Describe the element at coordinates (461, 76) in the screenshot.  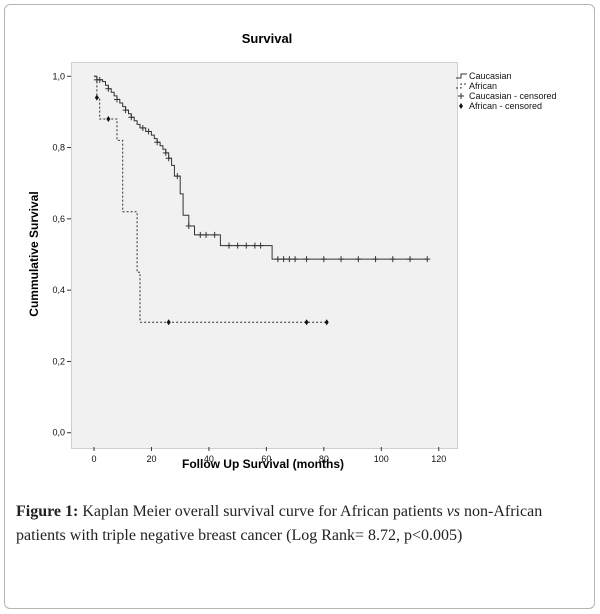
I see `legend-swatch-caucasian` at that location.